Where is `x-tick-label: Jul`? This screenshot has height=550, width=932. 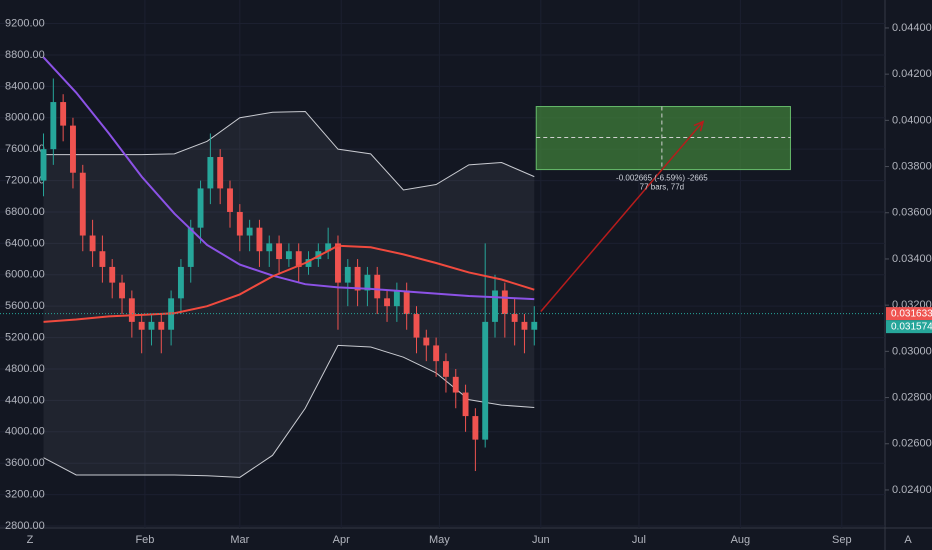 x-tick-label: Jul is located at coordinates (639, 540).